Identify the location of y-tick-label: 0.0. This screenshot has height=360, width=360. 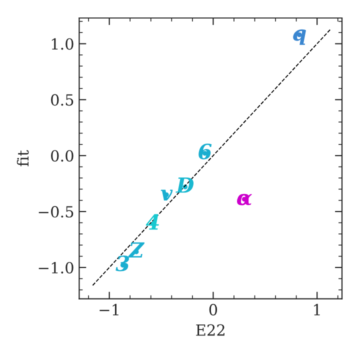
(62, 156).